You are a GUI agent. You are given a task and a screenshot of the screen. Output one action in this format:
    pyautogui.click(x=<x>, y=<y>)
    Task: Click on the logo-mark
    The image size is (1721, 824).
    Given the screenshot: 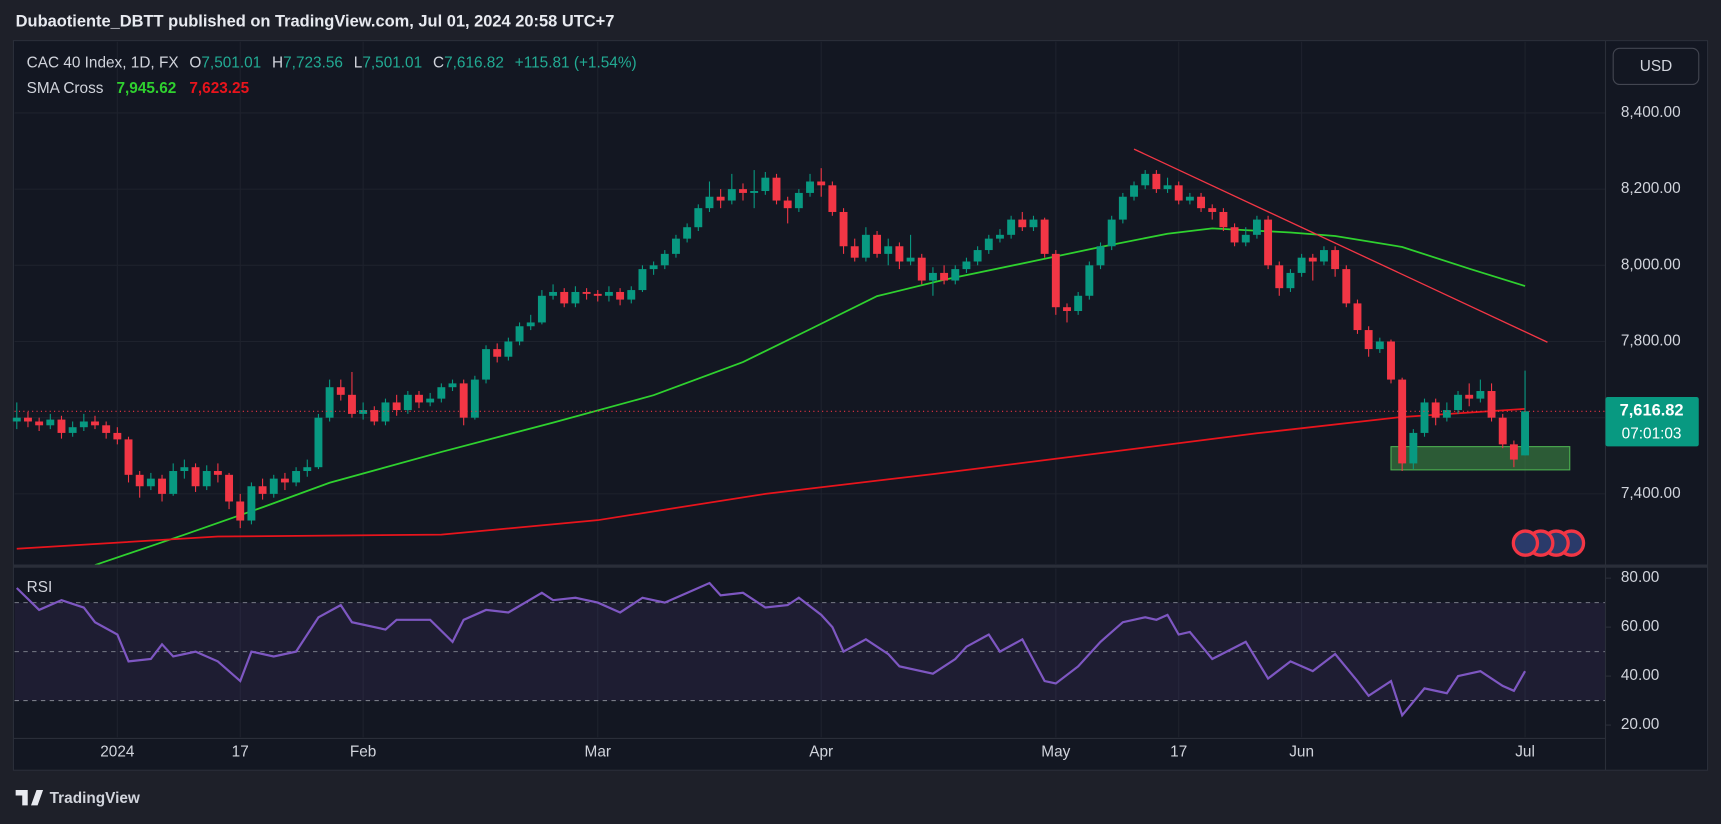 What is the action you would take?
    pyautogui.click(x=29, y=797)
    